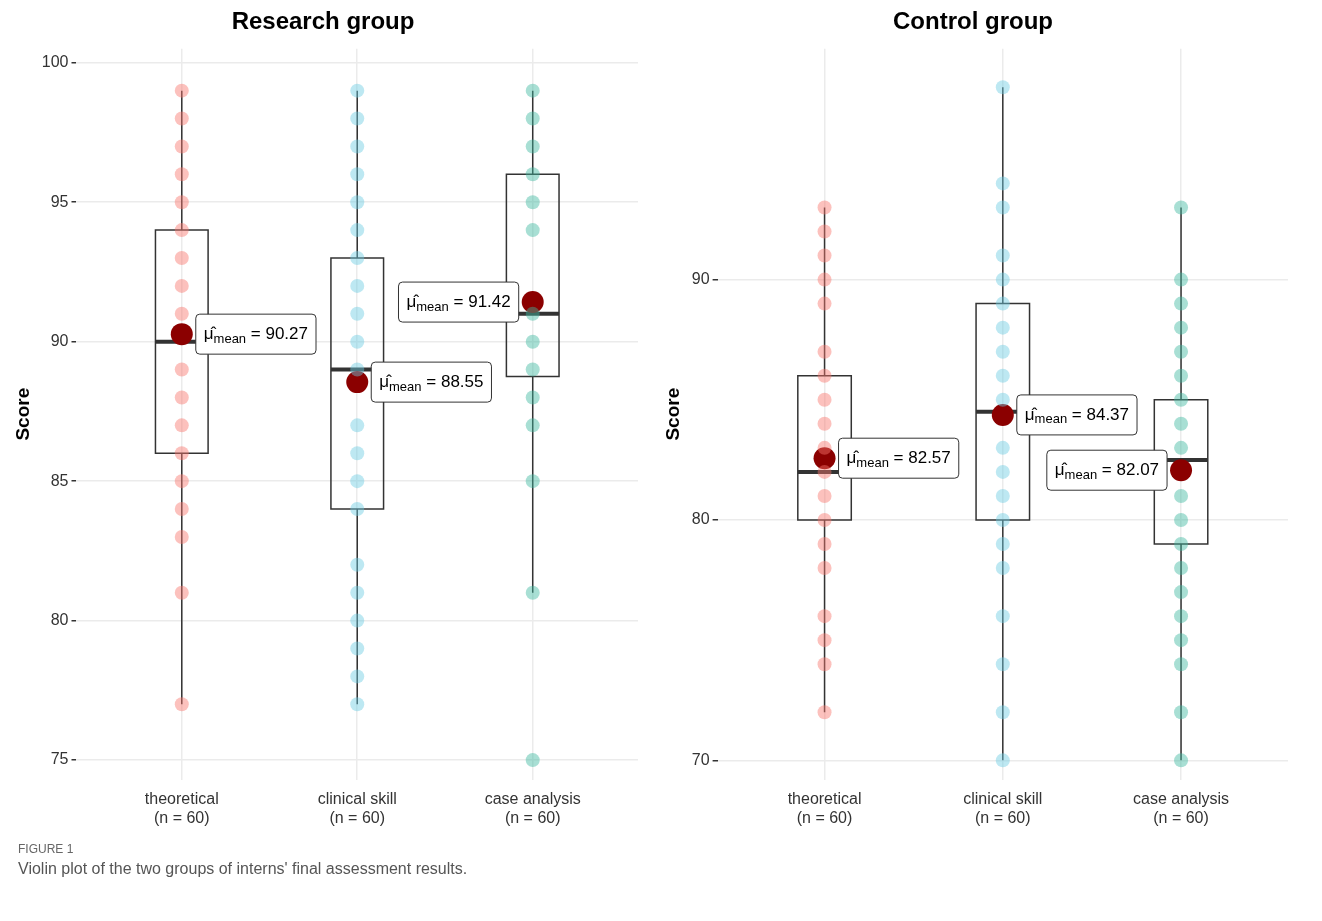 This screenshot has width=1322, height=921. What do you see at coordinates (243, 869) in the screenshot?
I see `text: Violin plot of the two groups of interns' final assessment results.` at bounding box center [243, 869].